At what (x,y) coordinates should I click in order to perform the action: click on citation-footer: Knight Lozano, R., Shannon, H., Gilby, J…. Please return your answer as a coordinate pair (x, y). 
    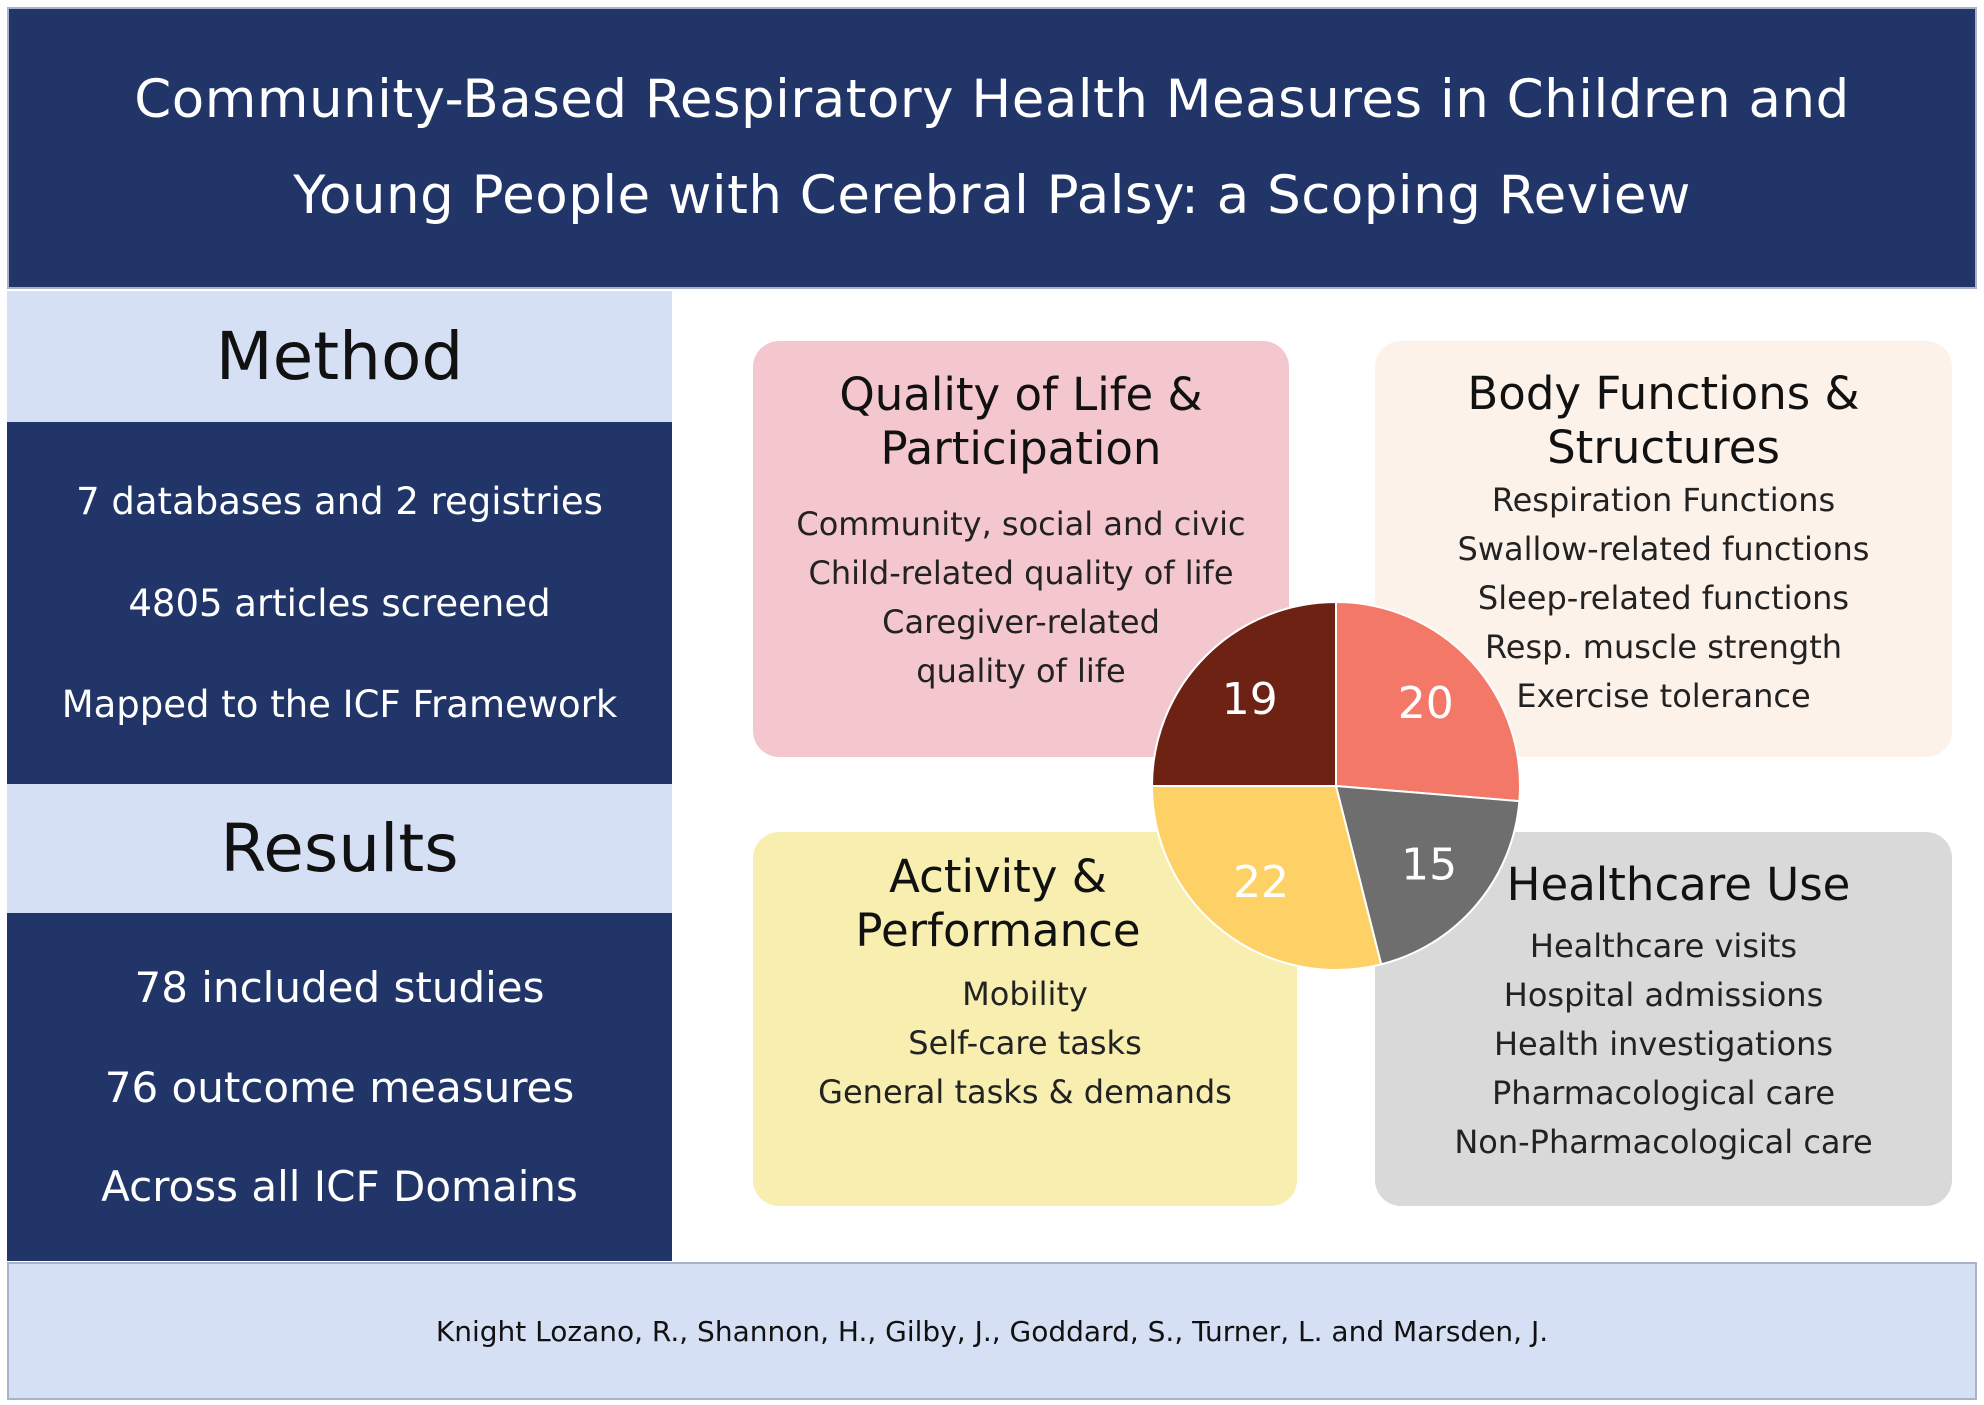
    Looking at the image, I should click on (992, 1331).